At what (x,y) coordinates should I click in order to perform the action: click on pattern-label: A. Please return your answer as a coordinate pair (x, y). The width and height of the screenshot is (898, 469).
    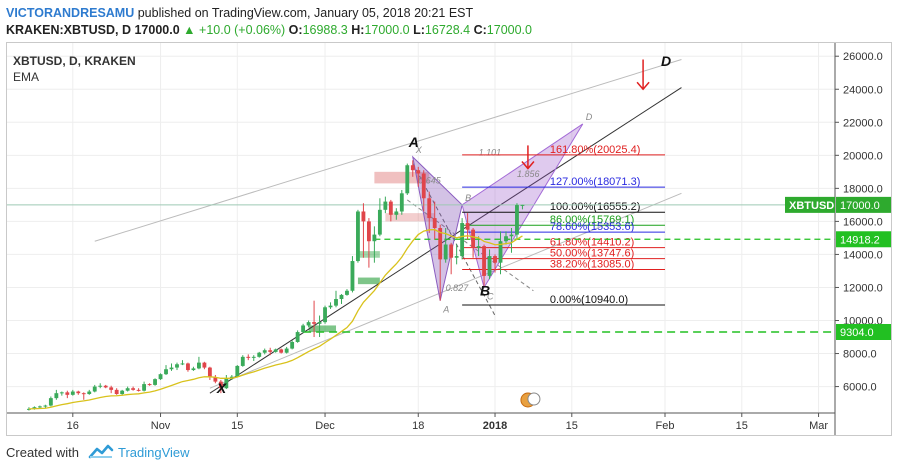
    Looking at the image, I should click on (413, 142).